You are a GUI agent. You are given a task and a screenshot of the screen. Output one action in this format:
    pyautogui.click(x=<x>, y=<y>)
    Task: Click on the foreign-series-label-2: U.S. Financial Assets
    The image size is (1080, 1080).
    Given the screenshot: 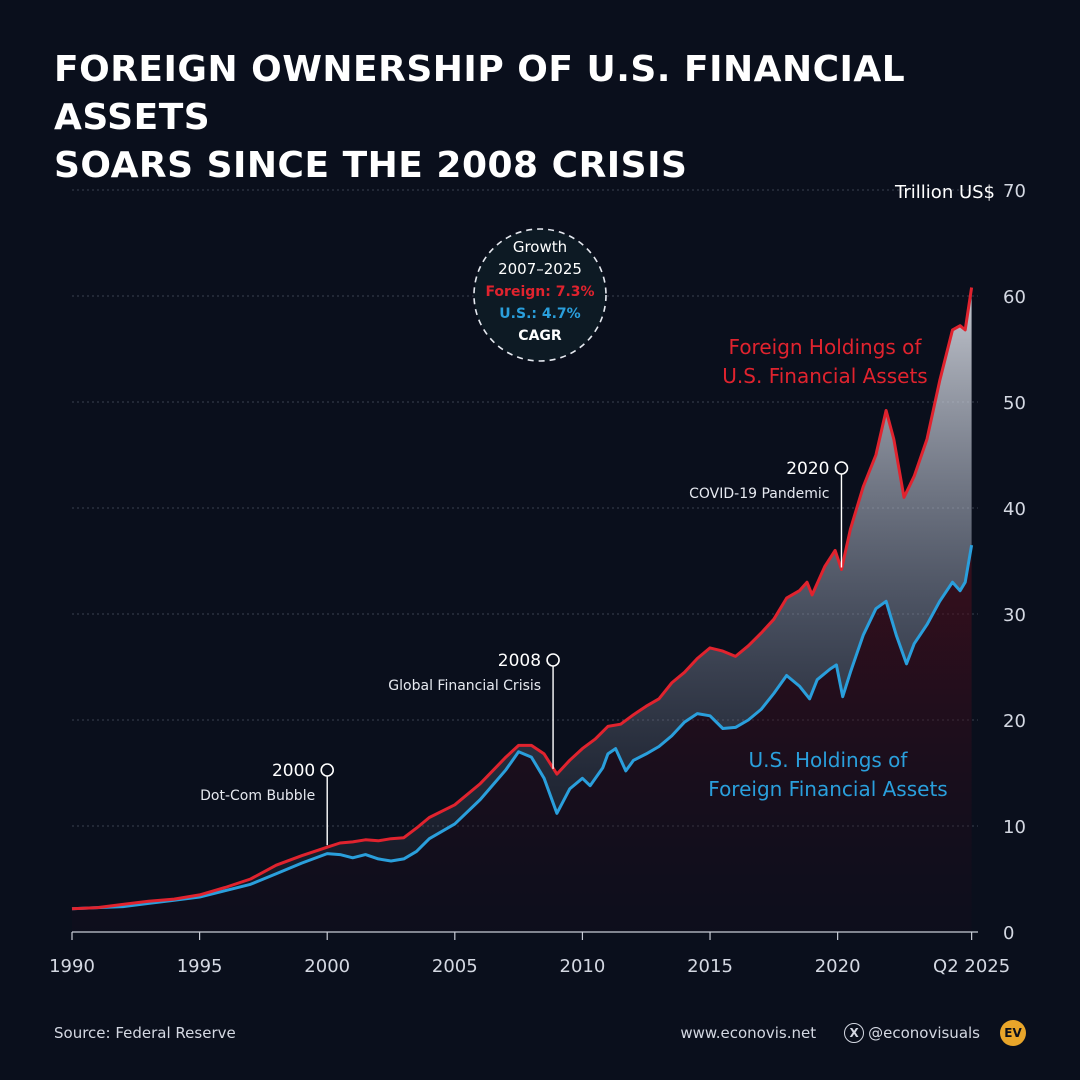 What is the action you would take?
    pyautogui.click(x=824, y=376)
    